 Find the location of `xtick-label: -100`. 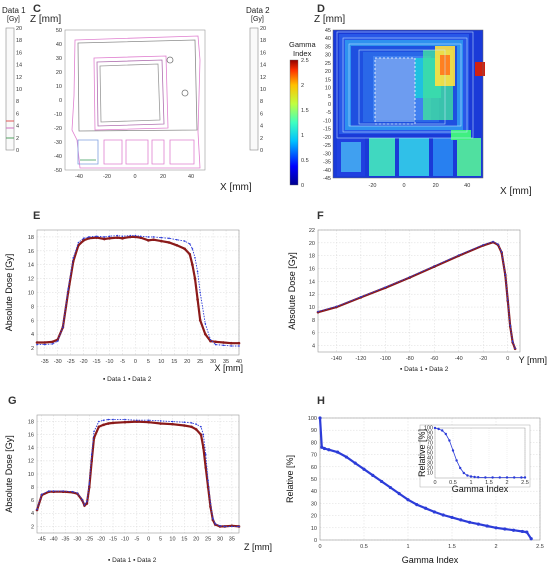

xtick-label: -100 is located at coordinates (385, 359).